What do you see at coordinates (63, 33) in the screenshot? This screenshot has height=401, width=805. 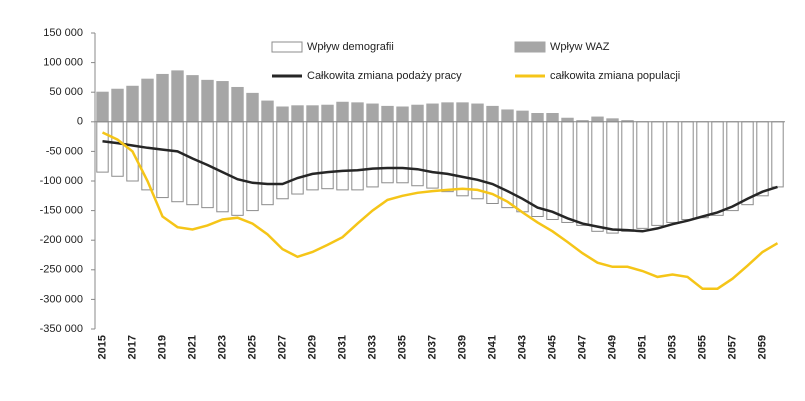 I see `y-tick-label: 150 000` at bounding box center [63, 33].